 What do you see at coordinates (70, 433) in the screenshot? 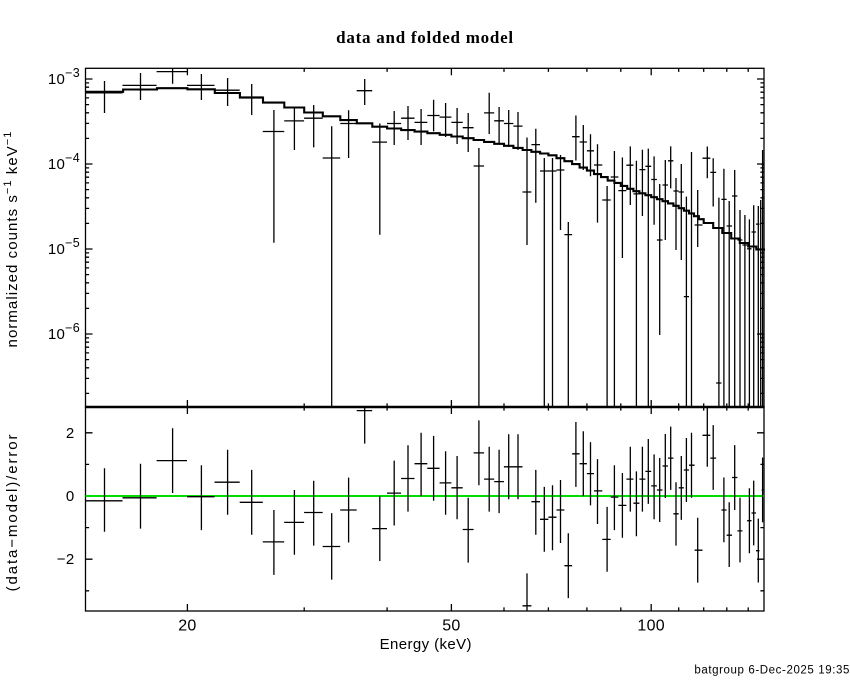
I see `svg-text: 2` at bounding box center [70, 433].